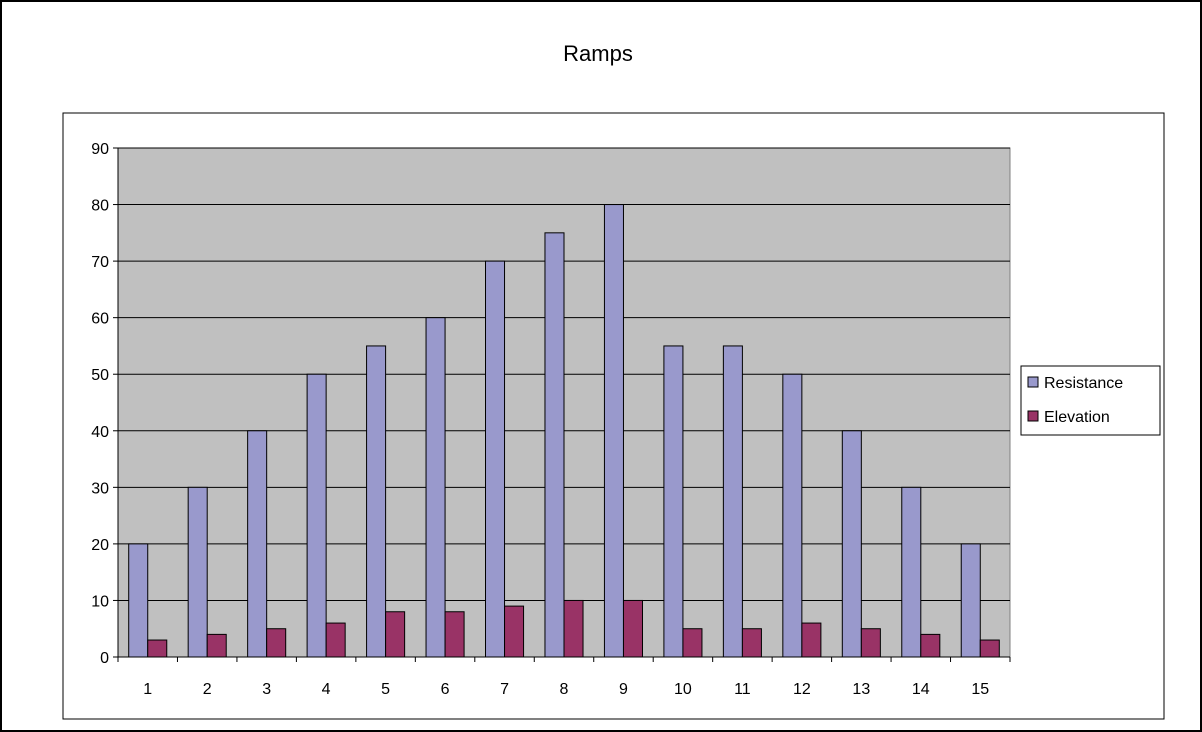 This screenshot has width=1202, height=732. Describe the element at coordinates (564, 689) in the screenshot. I see `x-tick-label: 8` at that location.